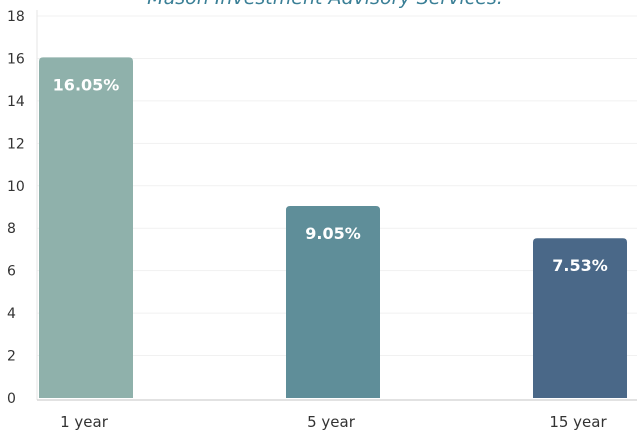 The image size is (639, 433). I want to click on bar-1-year, so click(86, 228).